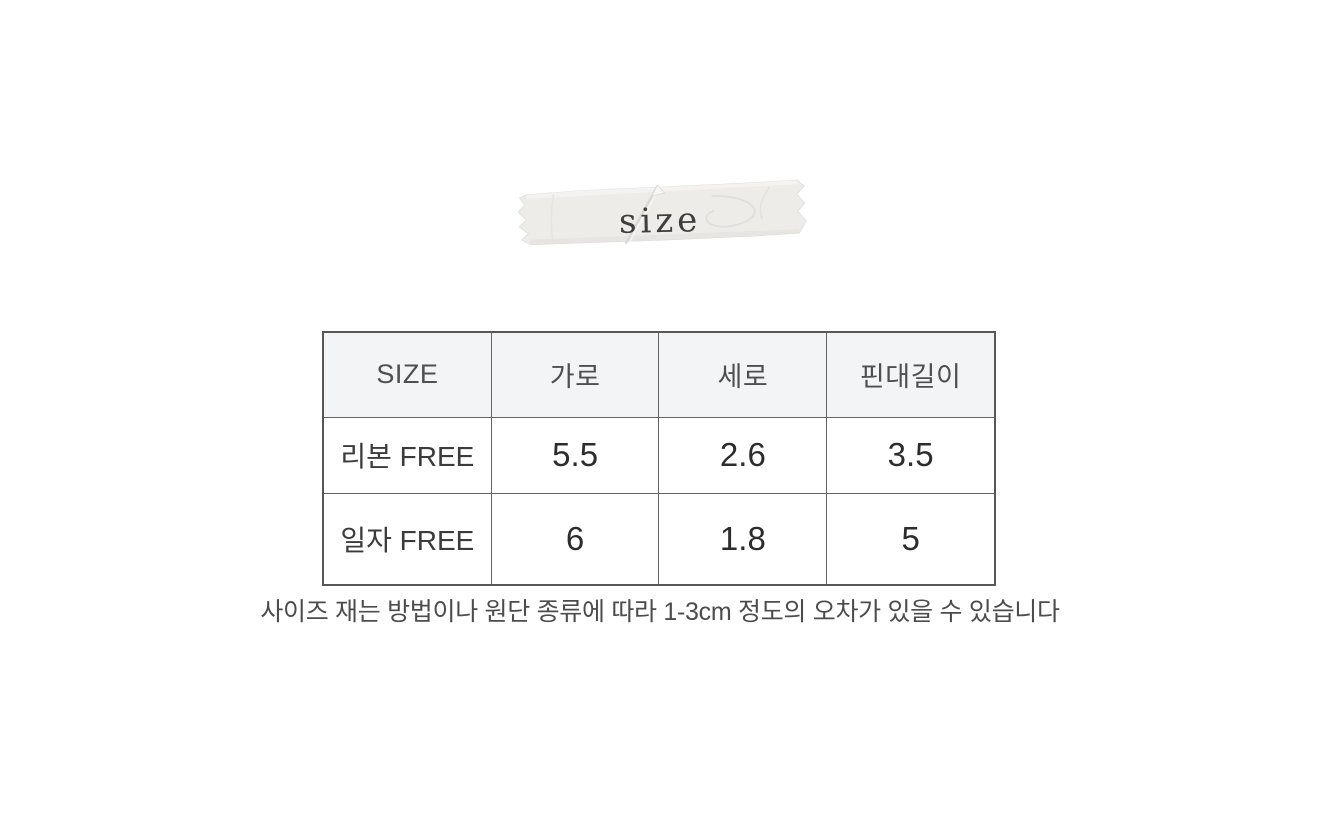  Describe the element at coordinates (407, 539) in the screenshot. I see `row-label: 일자 FREE` at that location.